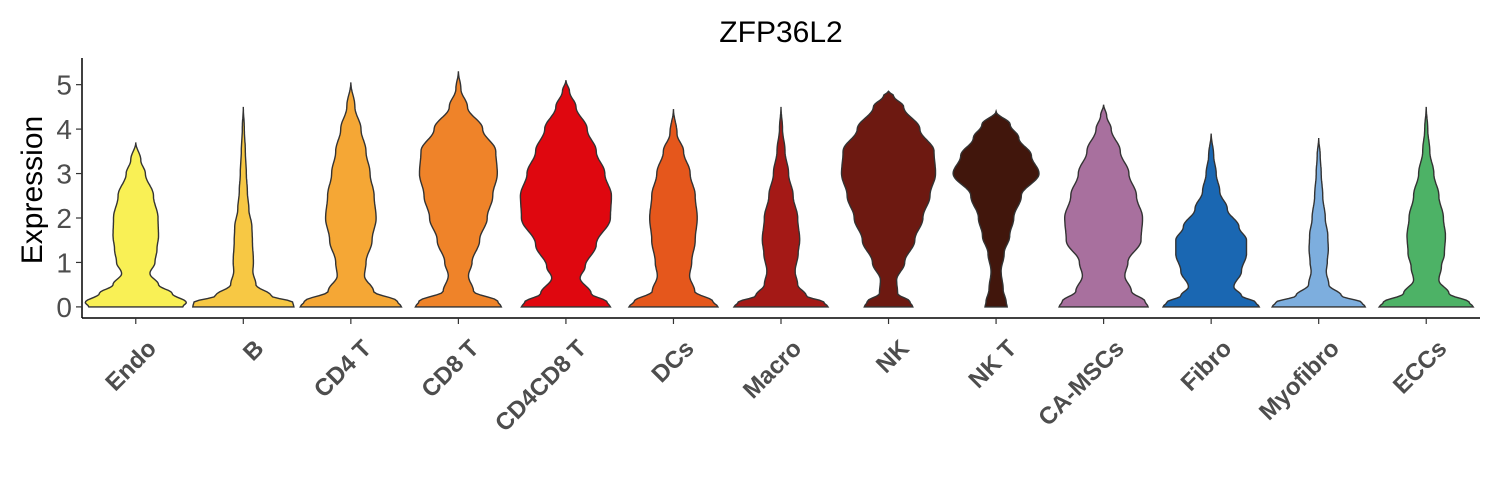 This screenshot has width=1500, height=500. Describe the element at coordinates (993, 364) in the screenshot. I see `x-tick-label: NK T` at that location.